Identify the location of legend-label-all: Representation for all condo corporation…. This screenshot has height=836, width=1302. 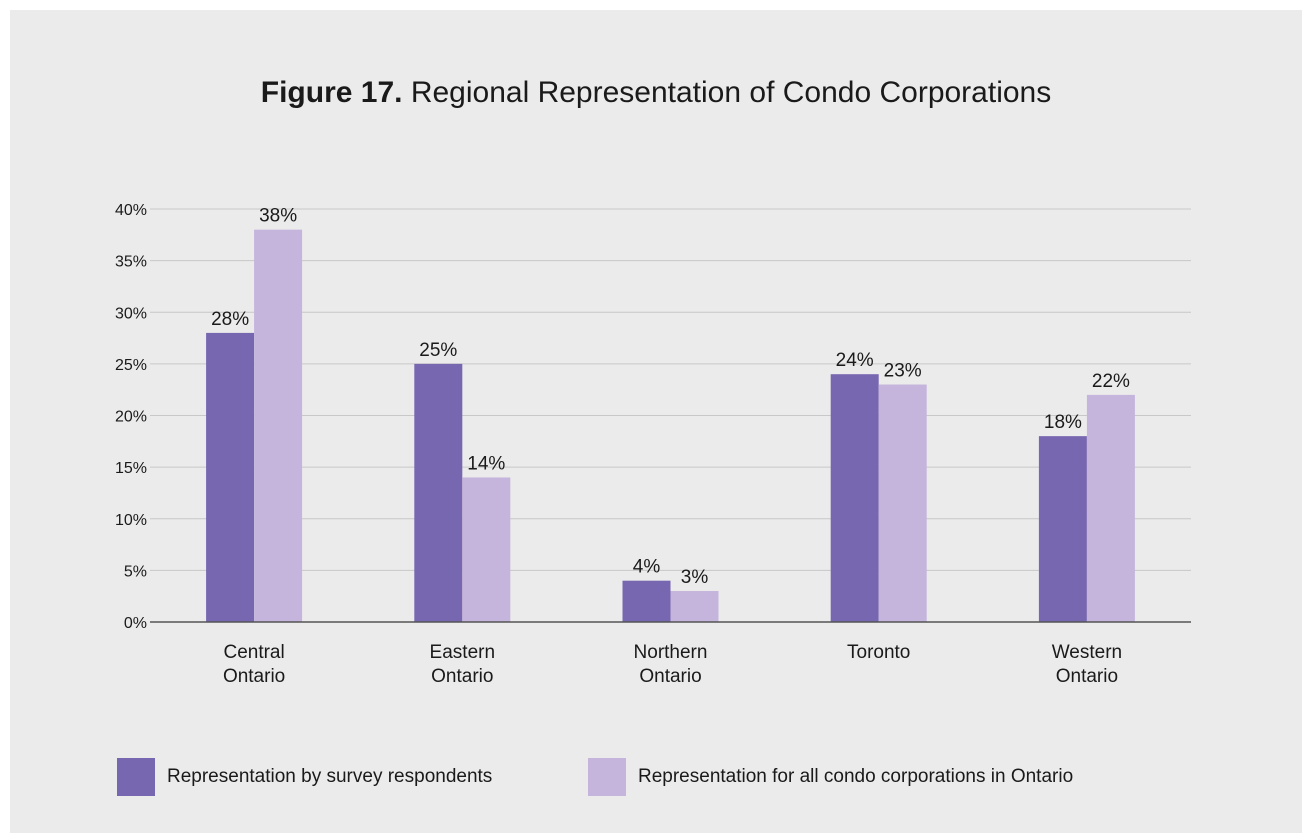
(856, 776).